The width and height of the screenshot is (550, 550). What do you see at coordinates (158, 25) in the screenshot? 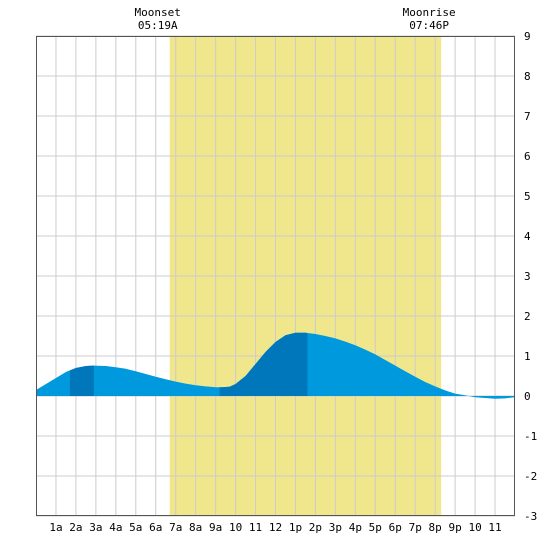
I see `moon-event-time: 05:19A` at bounding box center [158, 25].